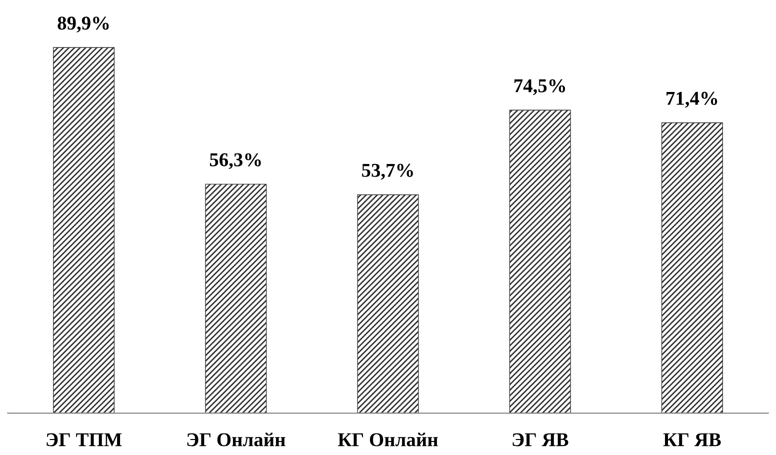 This screenshot has width=776, height=455. Describe the element at coordinates (540, 439) in the screenshot. I see `x-tick-label: ЭГ ЯВ` at that location.